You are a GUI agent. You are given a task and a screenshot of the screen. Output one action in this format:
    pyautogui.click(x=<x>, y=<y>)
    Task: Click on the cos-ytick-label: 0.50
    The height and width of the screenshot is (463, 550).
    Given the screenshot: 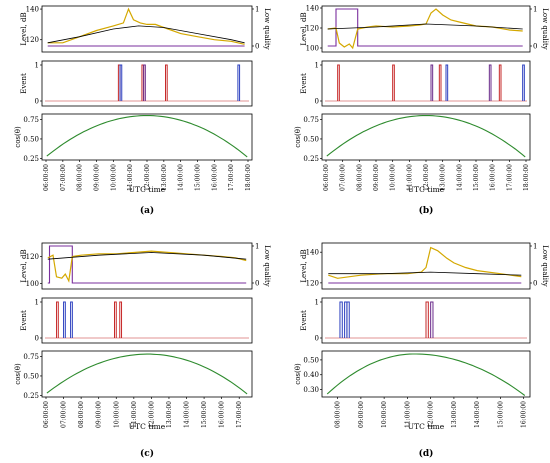 What is the action you would take?
    pyautogui.click(x=31, y=139)
    